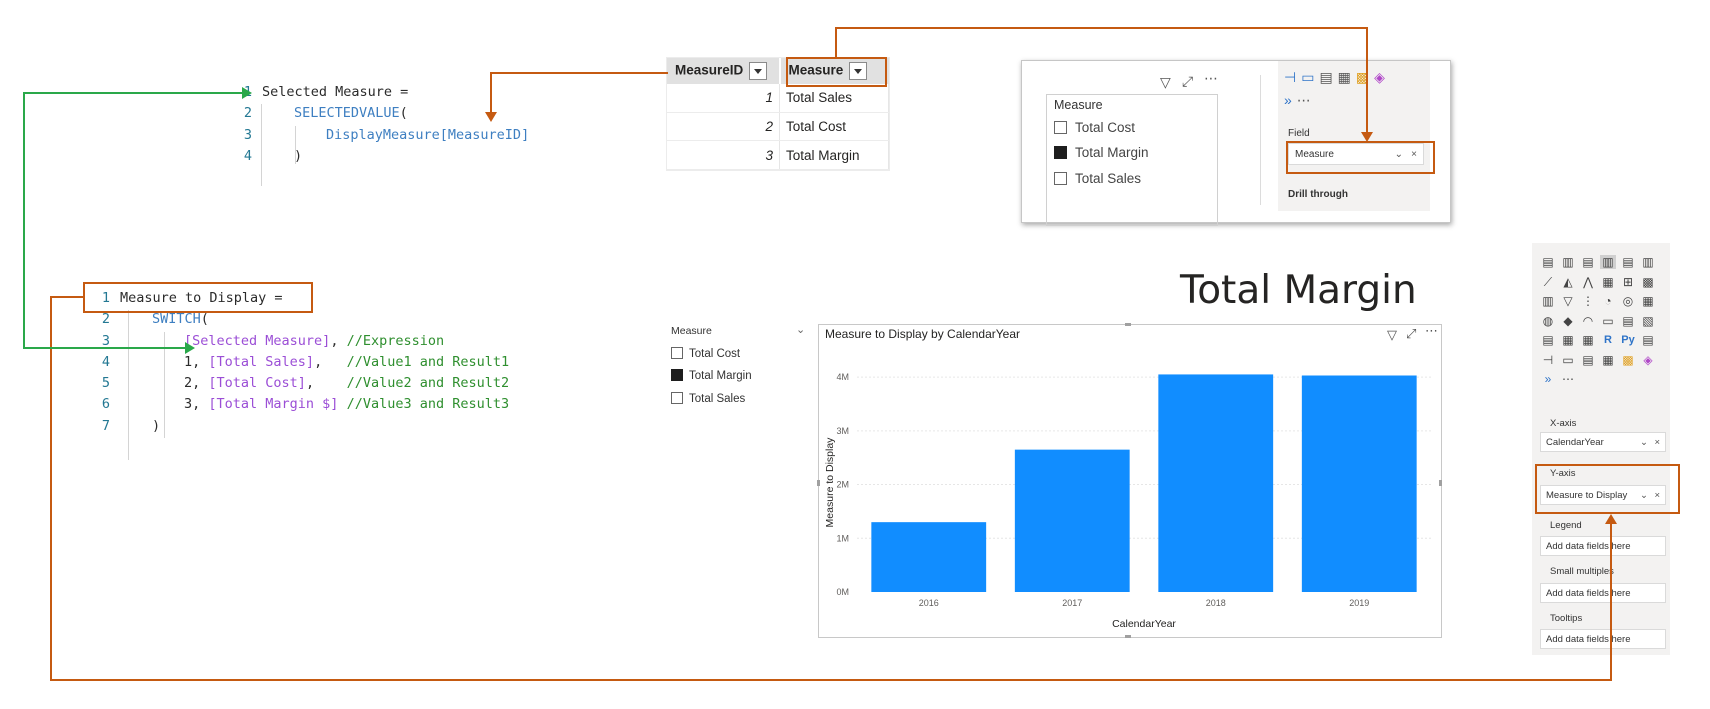 The width and height of the screenshot is (1710, 709). What do you see at coordinates (1648, 320) in the screenshot?
I see `kpi-icon: ▧` at bounding box center [1648, 320].